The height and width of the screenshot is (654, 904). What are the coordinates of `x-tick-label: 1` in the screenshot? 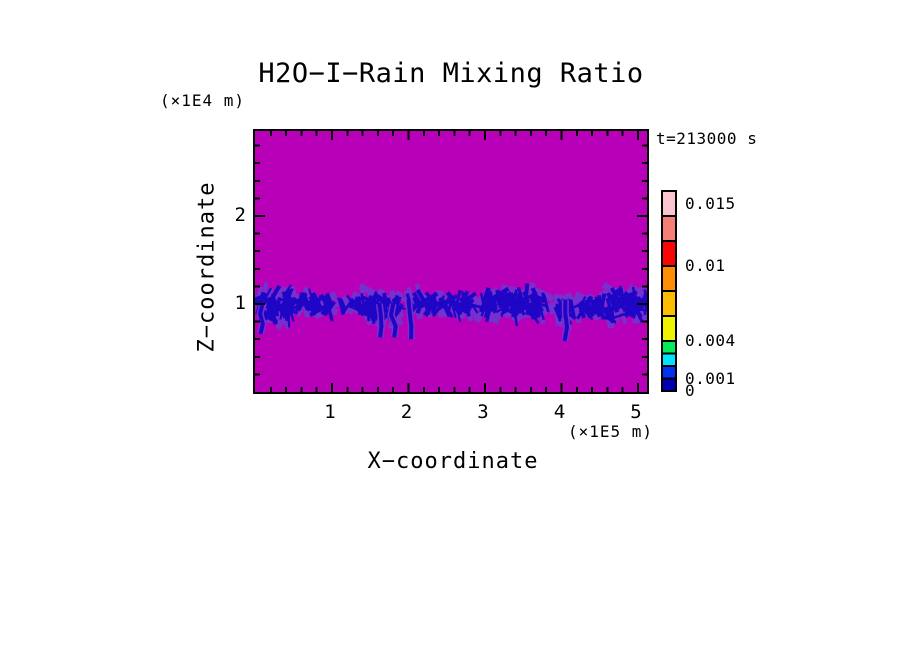 It's located at (330, 412).